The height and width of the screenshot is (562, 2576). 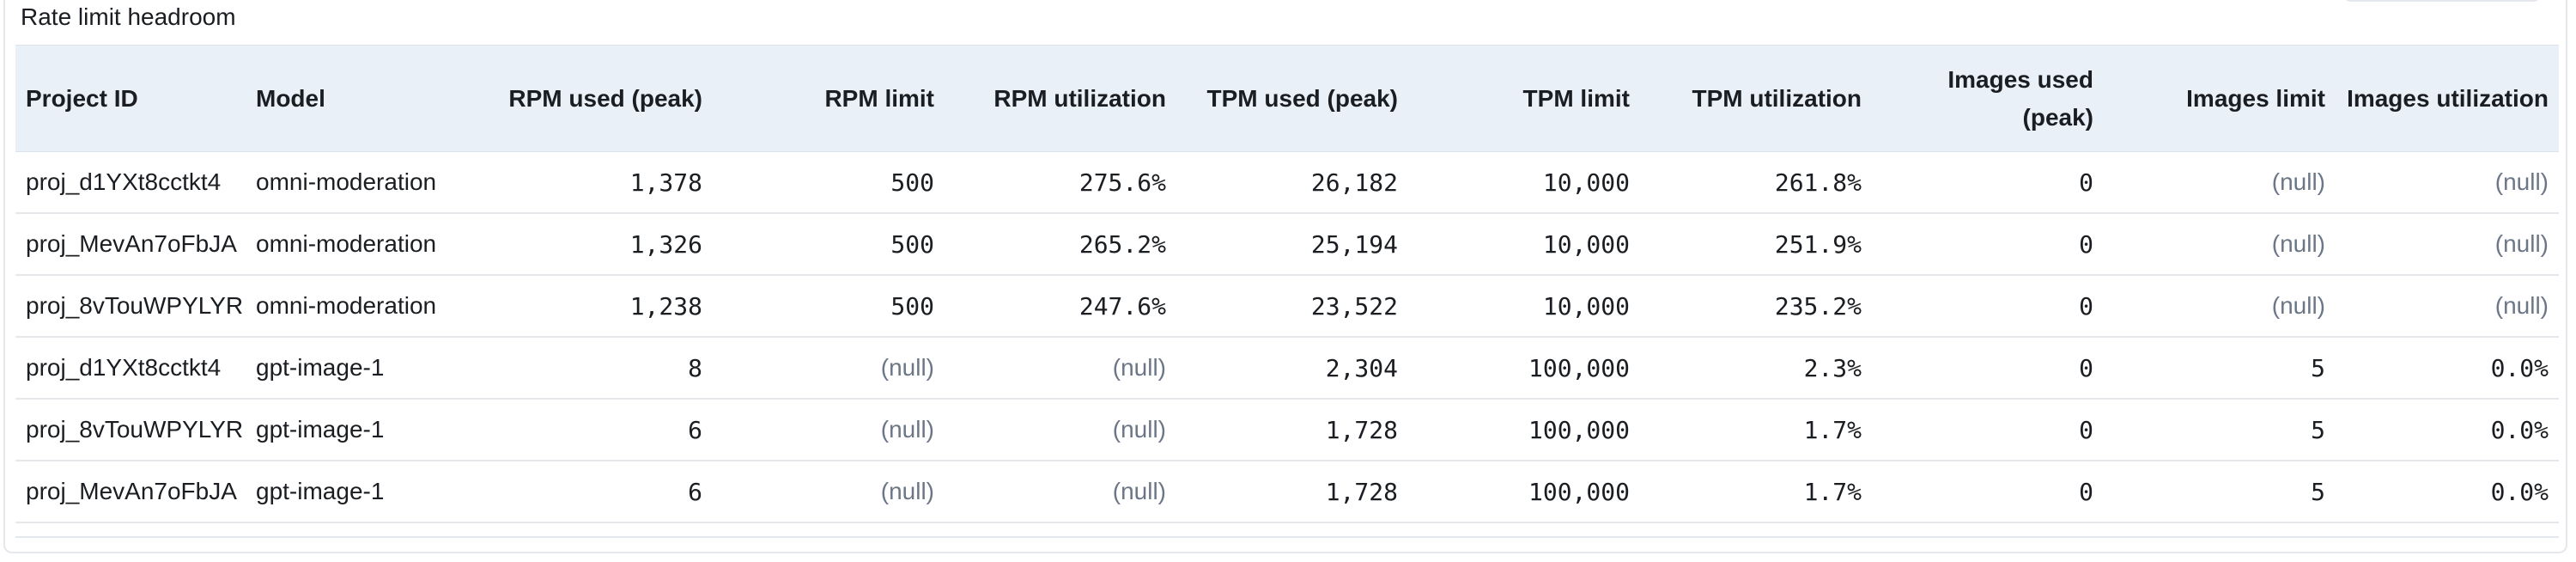 I want to click on cell-tpm-utilization: 261.8%, so click(x=1756, y=182).